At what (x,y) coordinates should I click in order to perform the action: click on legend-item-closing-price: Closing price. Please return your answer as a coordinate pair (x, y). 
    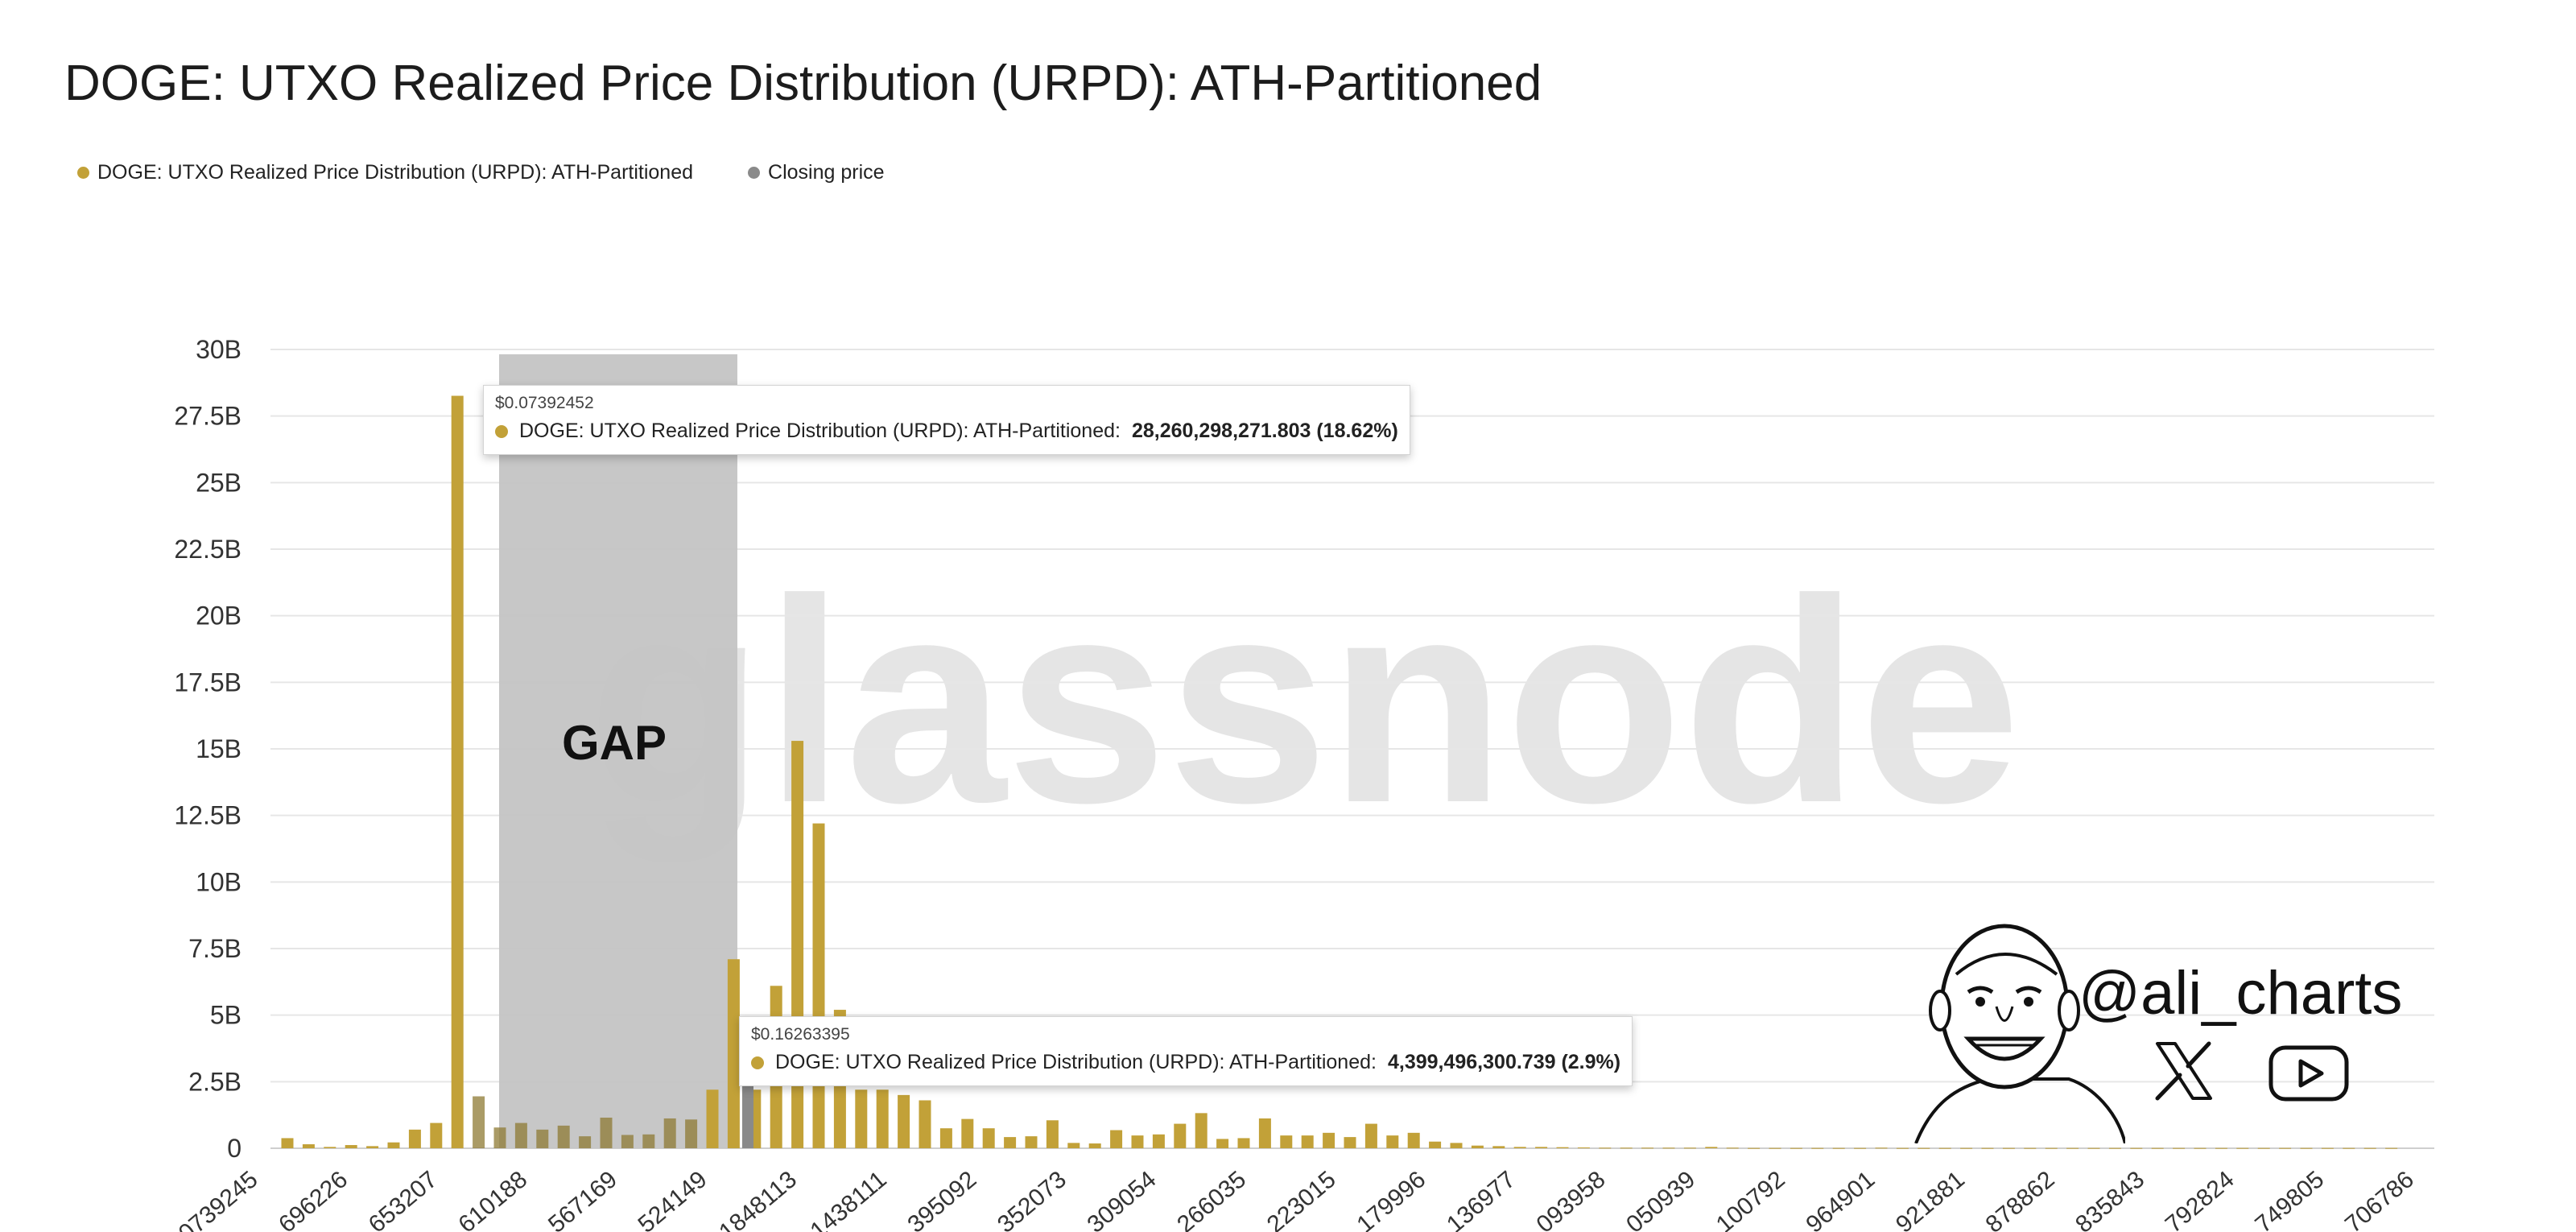
    Looking at the image, I should click on (816, 172).